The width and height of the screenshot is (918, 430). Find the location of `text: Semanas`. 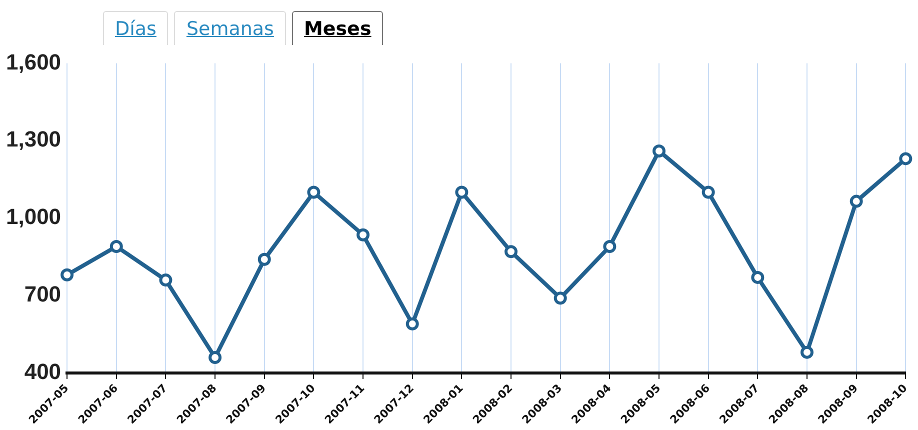

text: Semanas is located at coordinates (230, 28).